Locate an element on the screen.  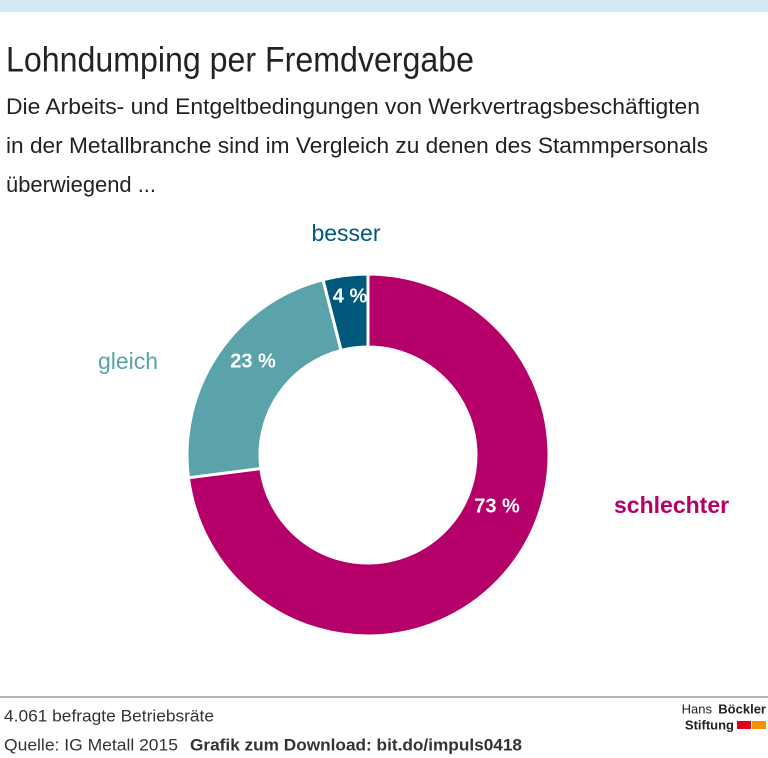
footer-download: Grafik zum Download: bit.do/impuls0418 is located at coordinates (356, 744).